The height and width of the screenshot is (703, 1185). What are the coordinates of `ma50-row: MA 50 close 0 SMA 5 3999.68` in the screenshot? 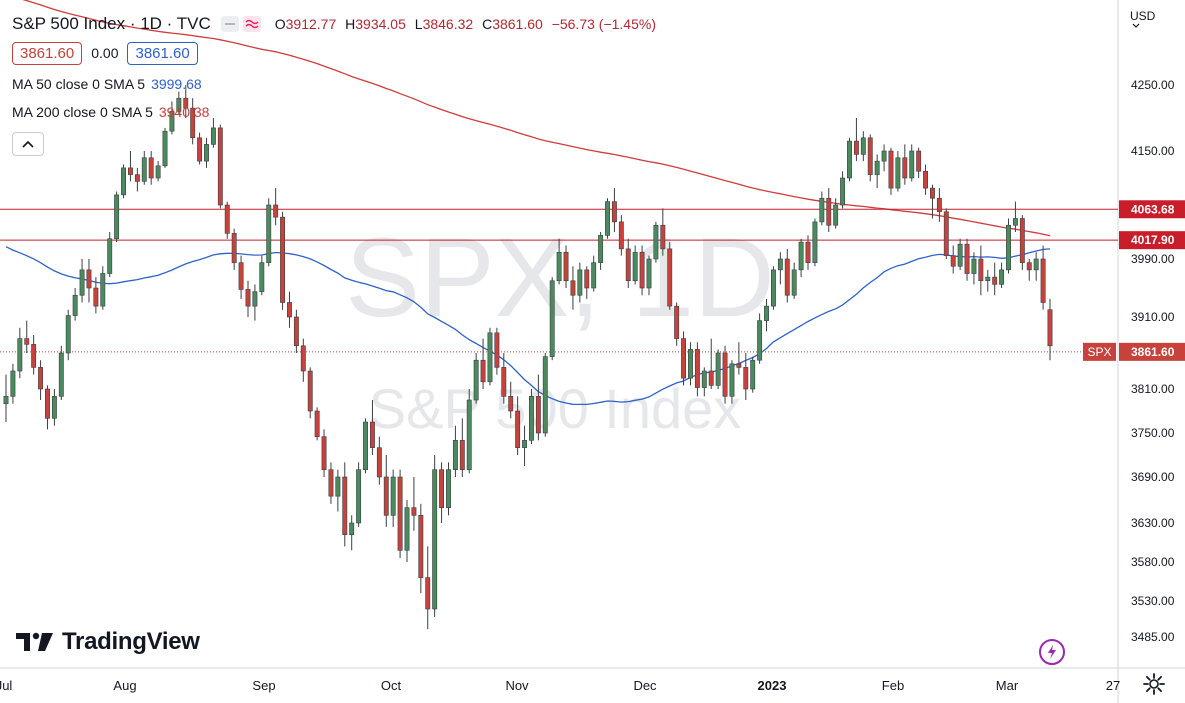 It's located at (334, 84).